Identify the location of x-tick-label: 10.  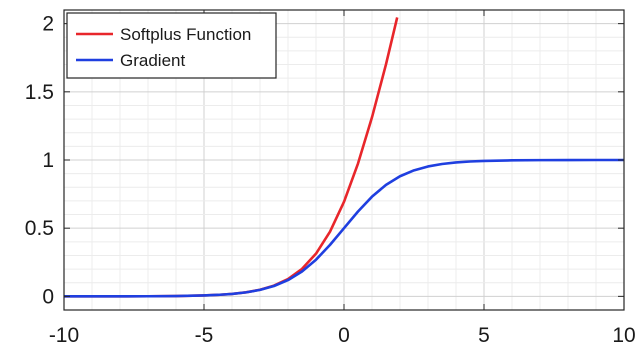
(623, 335).